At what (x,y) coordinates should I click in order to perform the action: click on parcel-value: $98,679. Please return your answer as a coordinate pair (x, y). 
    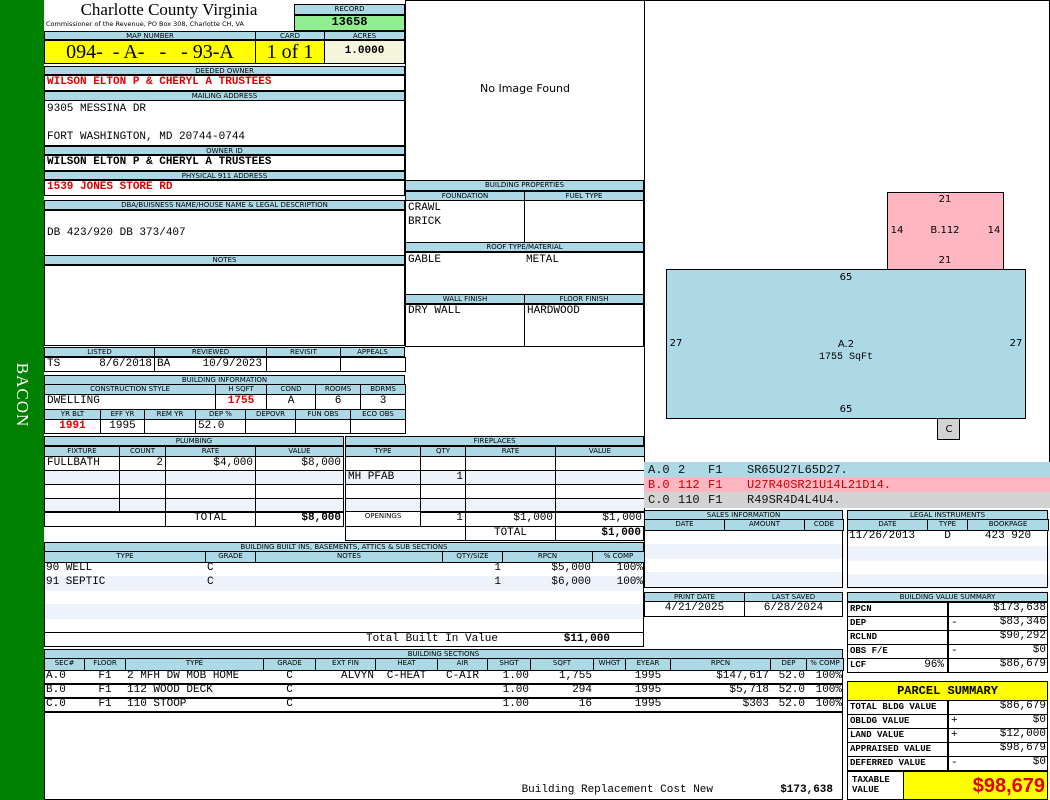
    Looking at the image, I should click on (1022, 748).